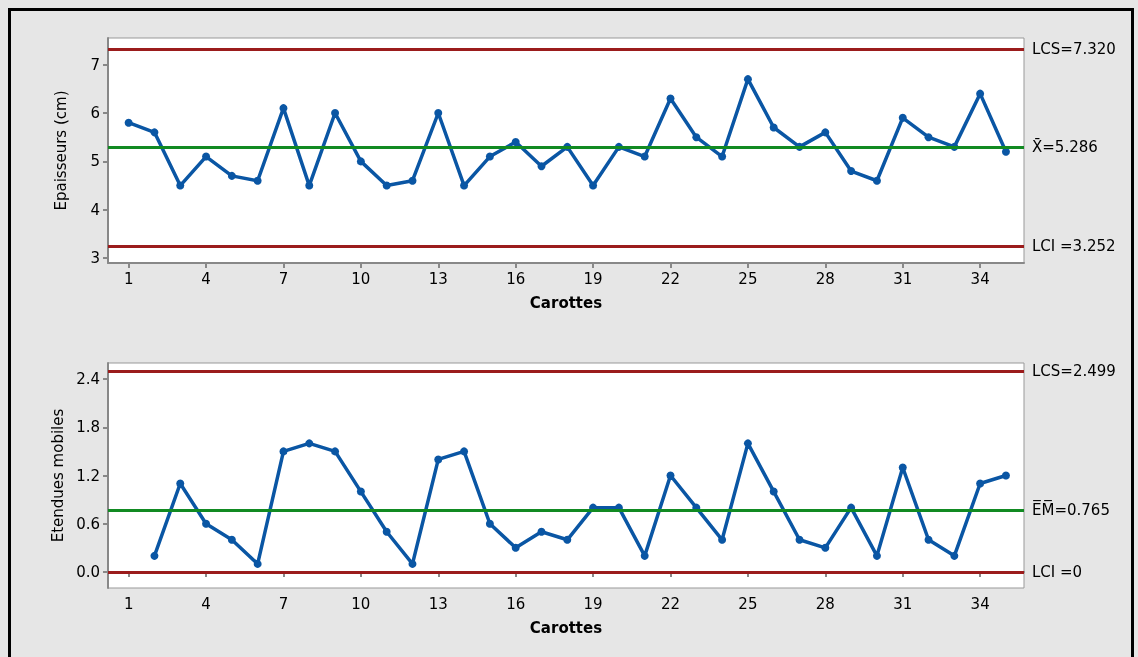  Describe the element at coordinates (88, 571) in the screenshot. I see `y-tick-label: 0.0` at that location.